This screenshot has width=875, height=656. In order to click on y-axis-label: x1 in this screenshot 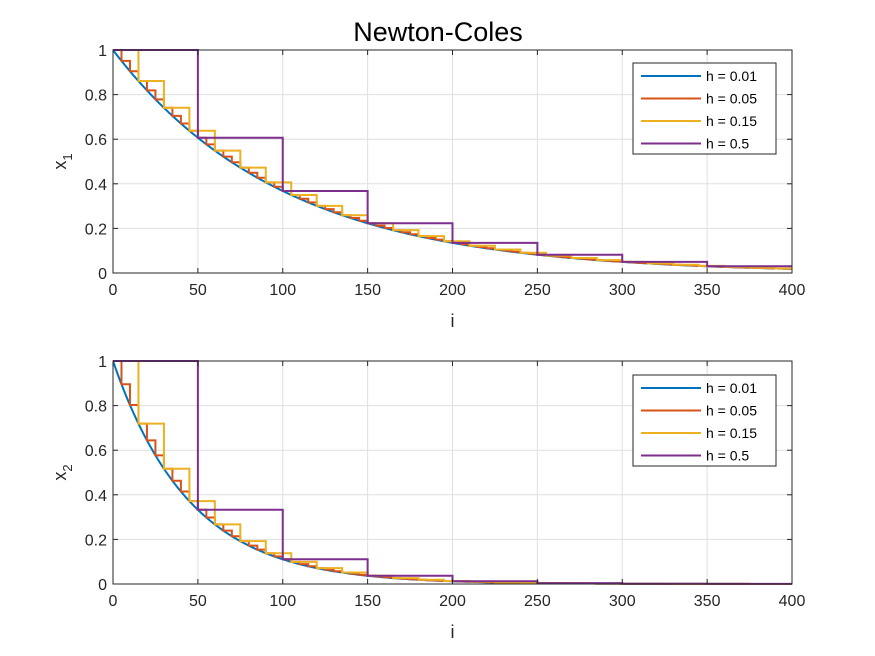, I will do `click(62, 161)`.